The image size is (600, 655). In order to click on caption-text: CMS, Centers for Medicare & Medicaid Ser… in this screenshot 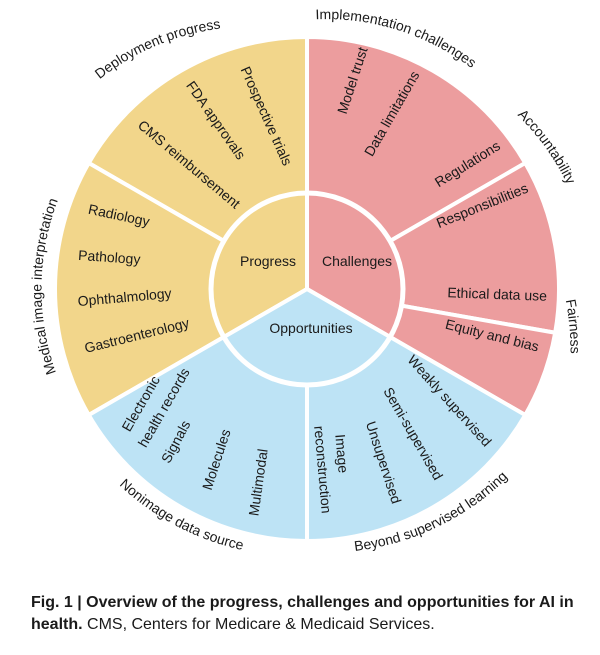, I will do `click(258, 624)`.